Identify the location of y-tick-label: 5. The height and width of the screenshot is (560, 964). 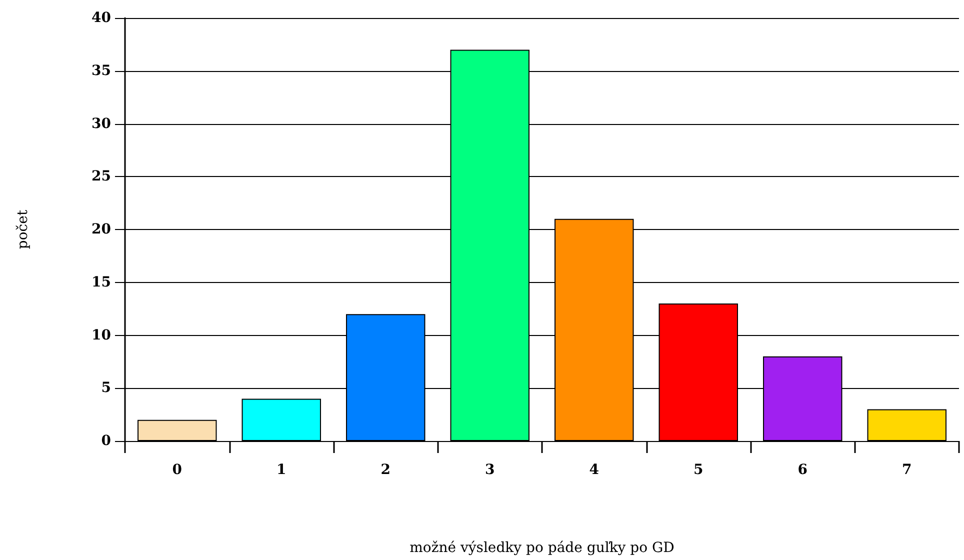
(106, 388).